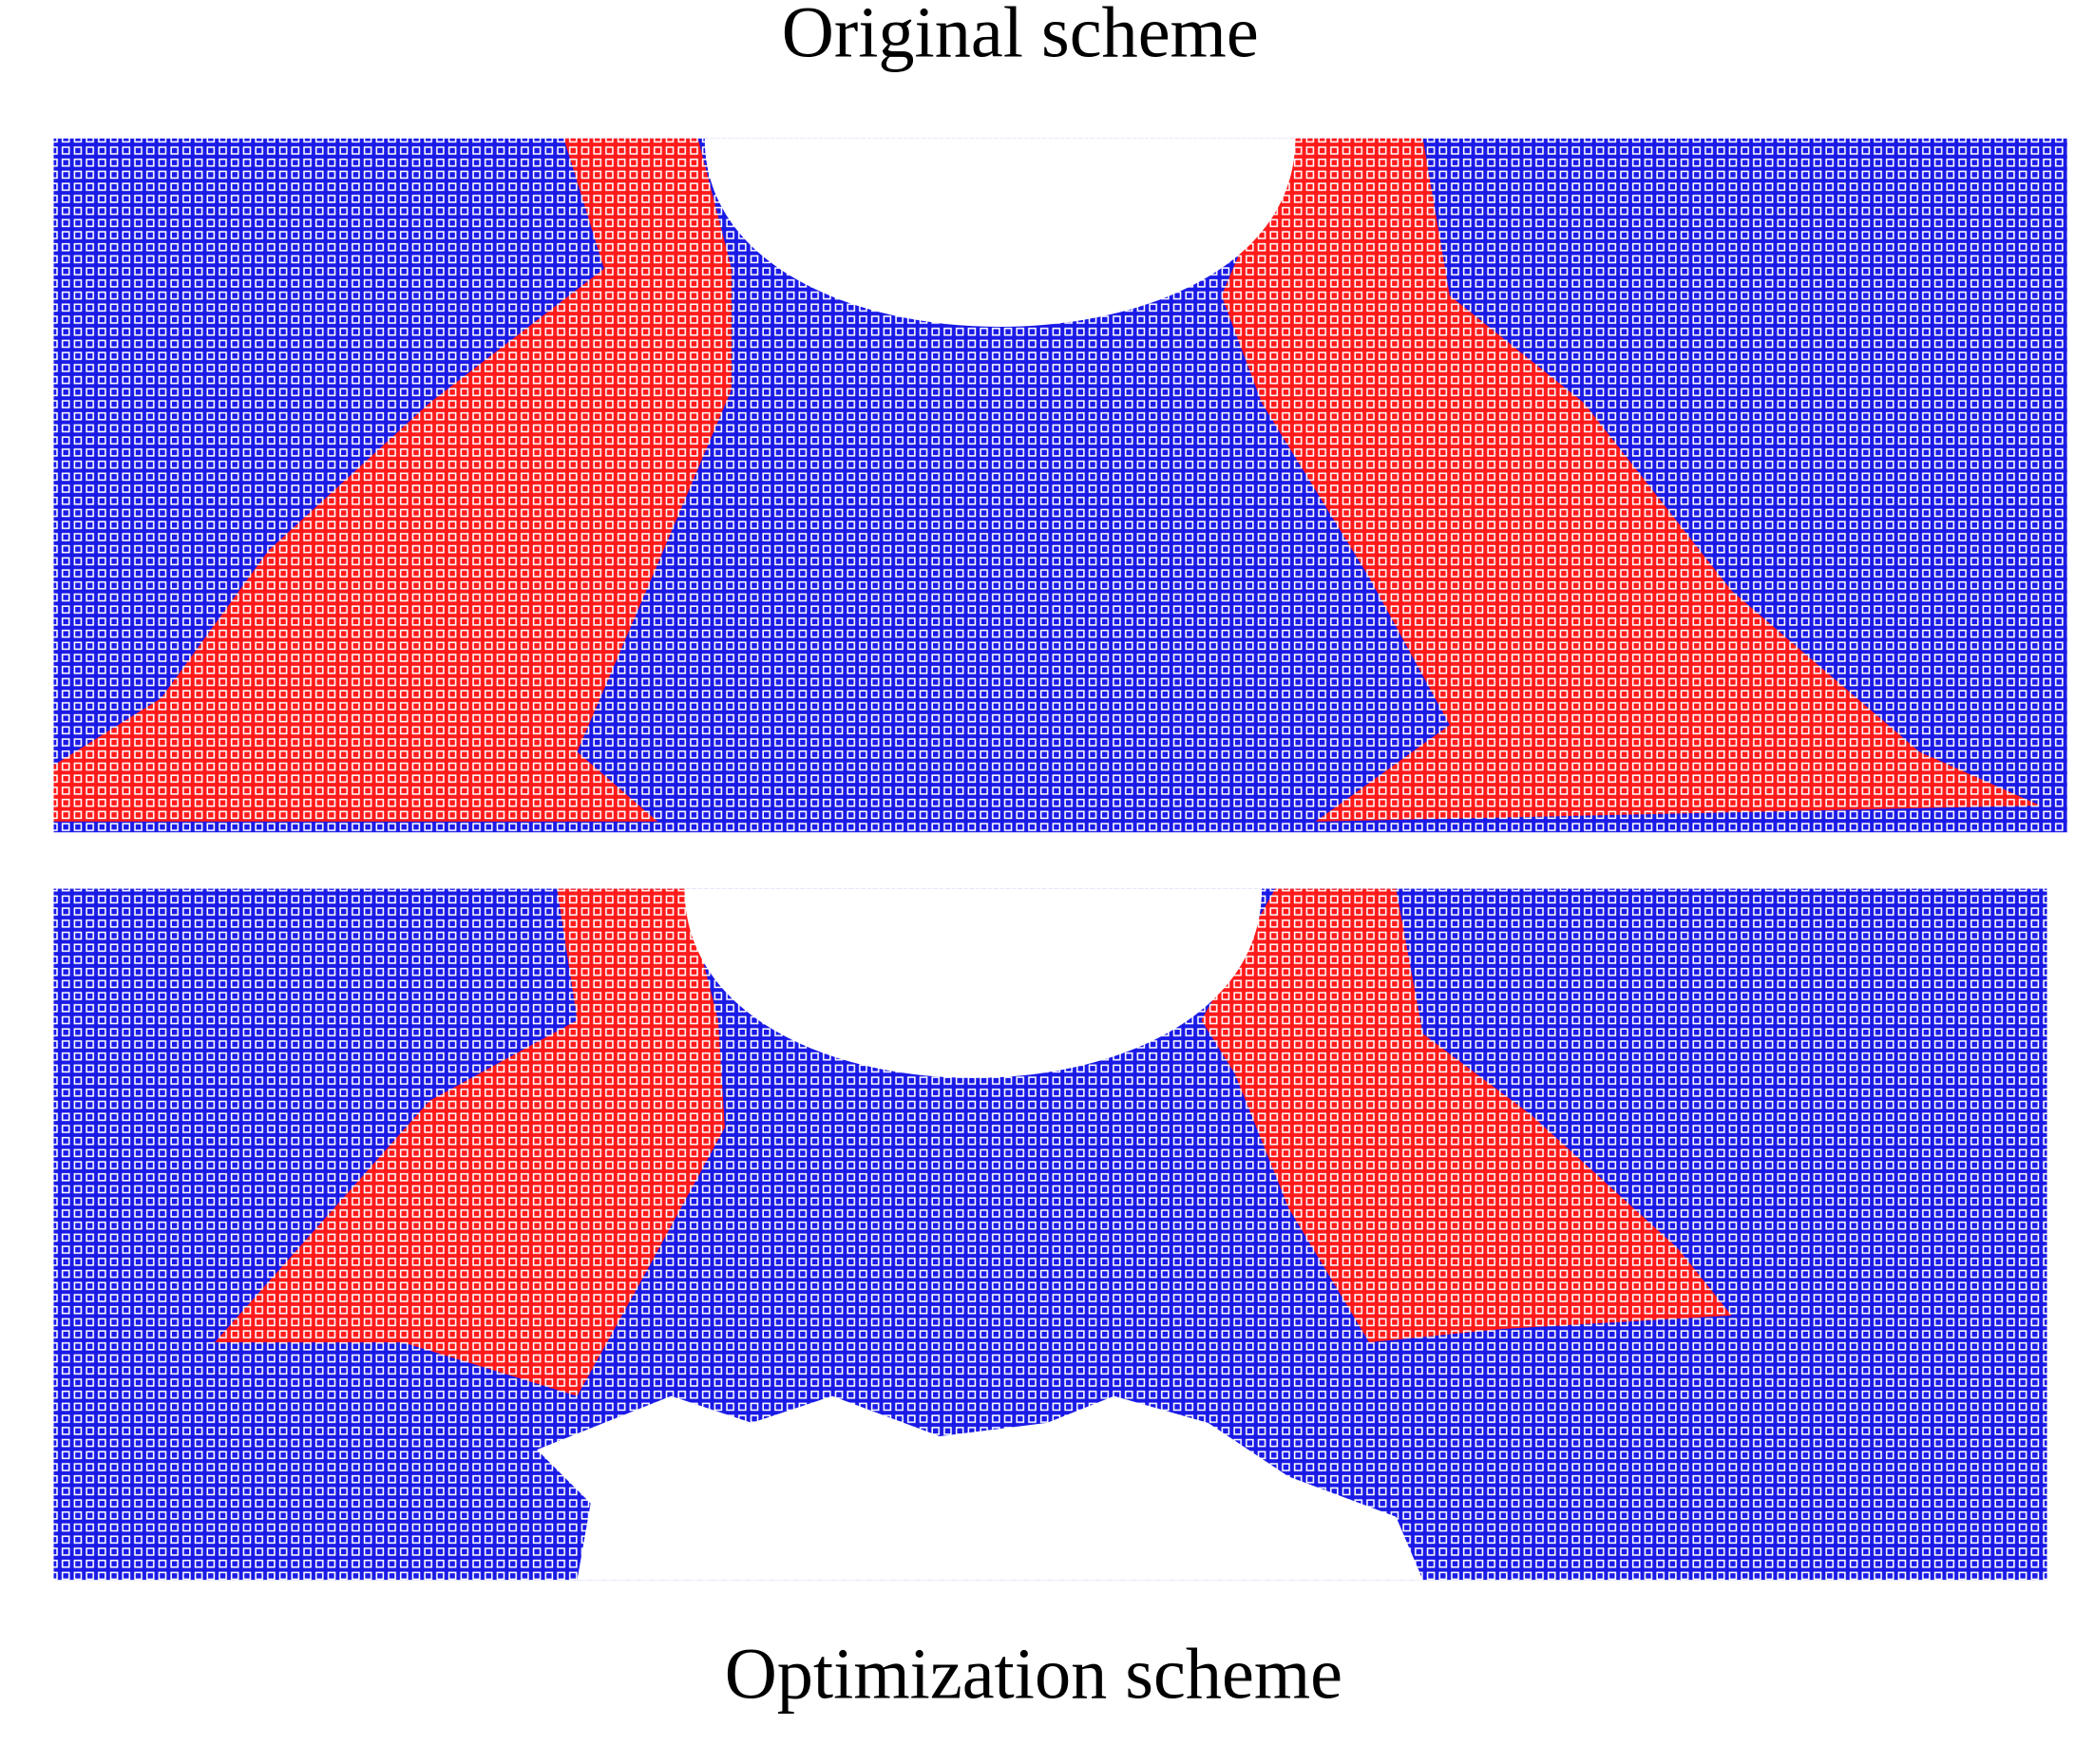  What do you see at coordinates (980, 1488) in the screenshot?
I see `void-region` at bounding box center [980, 1488].